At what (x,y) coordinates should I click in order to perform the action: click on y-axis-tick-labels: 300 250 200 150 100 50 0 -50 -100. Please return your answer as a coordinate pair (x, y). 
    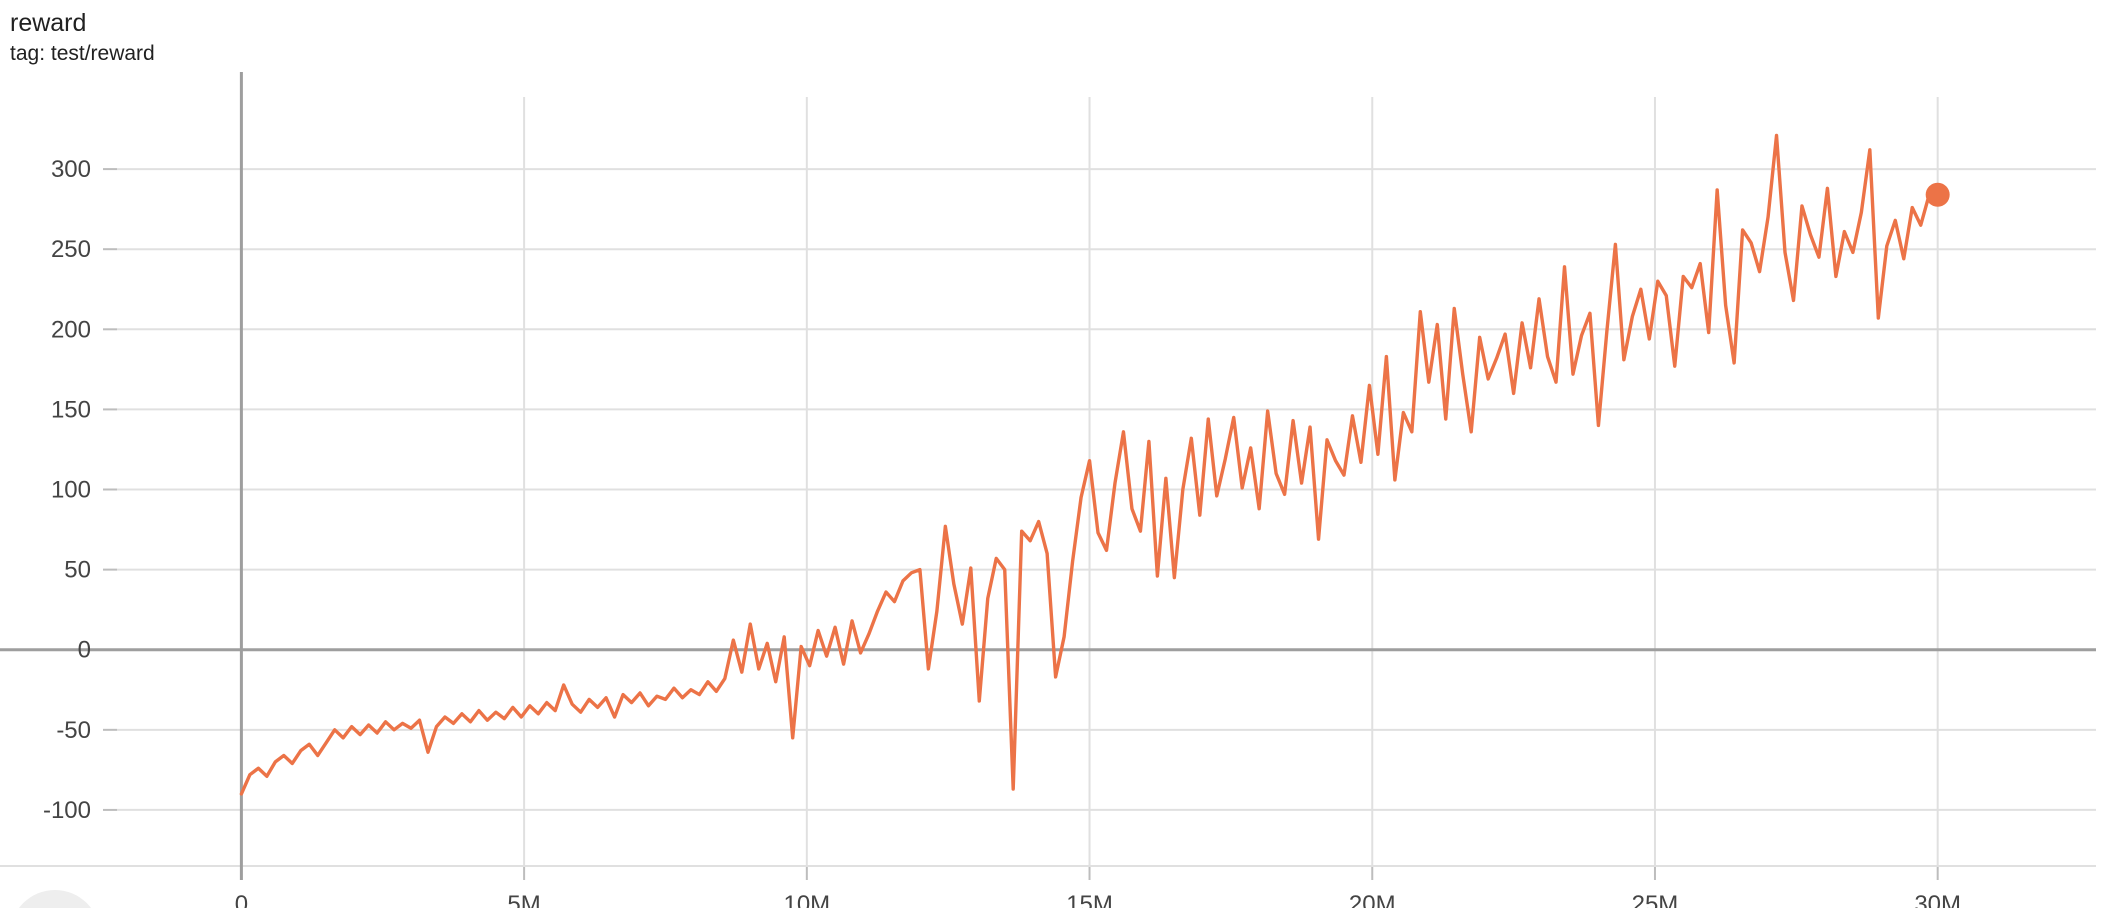
    Looking at the image, I should click on (67, 490).